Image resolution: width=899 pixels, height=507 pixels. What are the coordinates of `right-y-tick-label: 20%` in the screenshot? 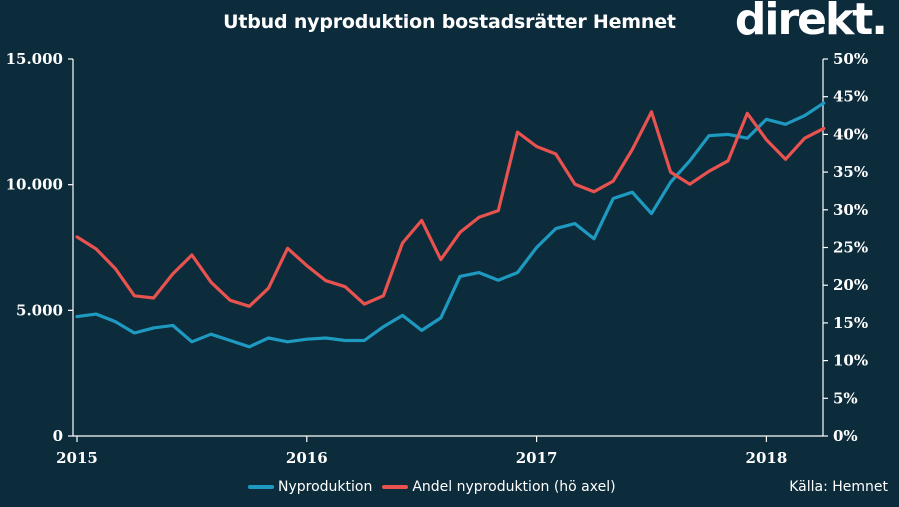 It's located at (850, 285).